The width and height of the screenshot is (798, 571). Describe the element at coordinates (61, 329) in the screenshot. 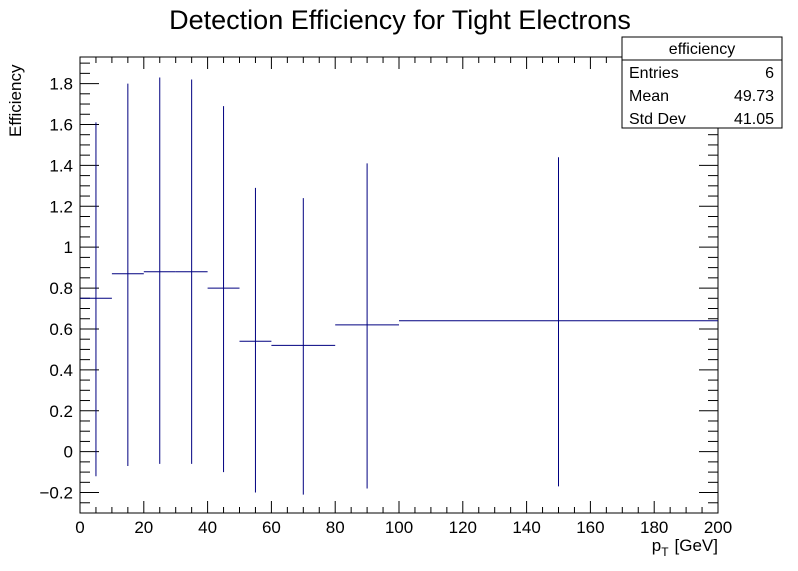

I see `y-tick-label: 0.6` at that location.